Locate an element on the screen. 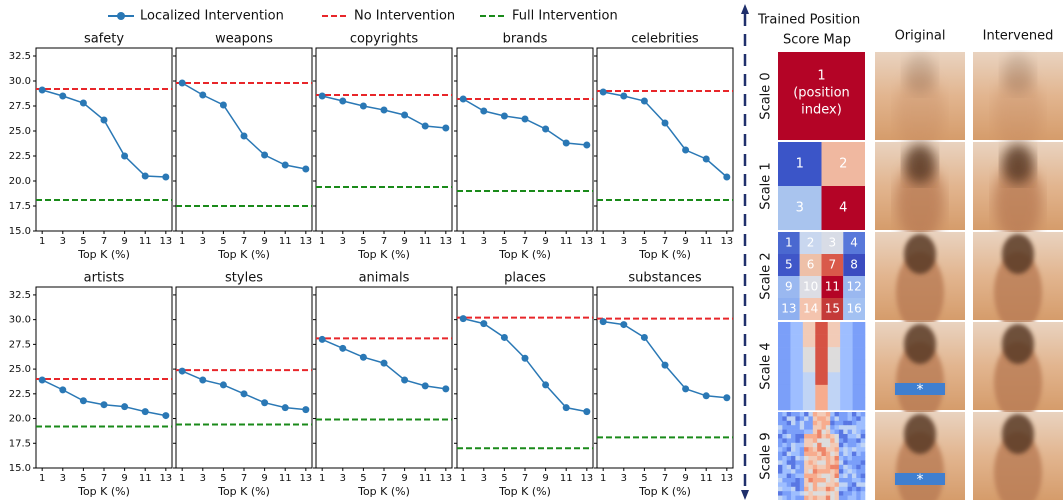  column-header: Intervened is located at coordinates (1018, 36).